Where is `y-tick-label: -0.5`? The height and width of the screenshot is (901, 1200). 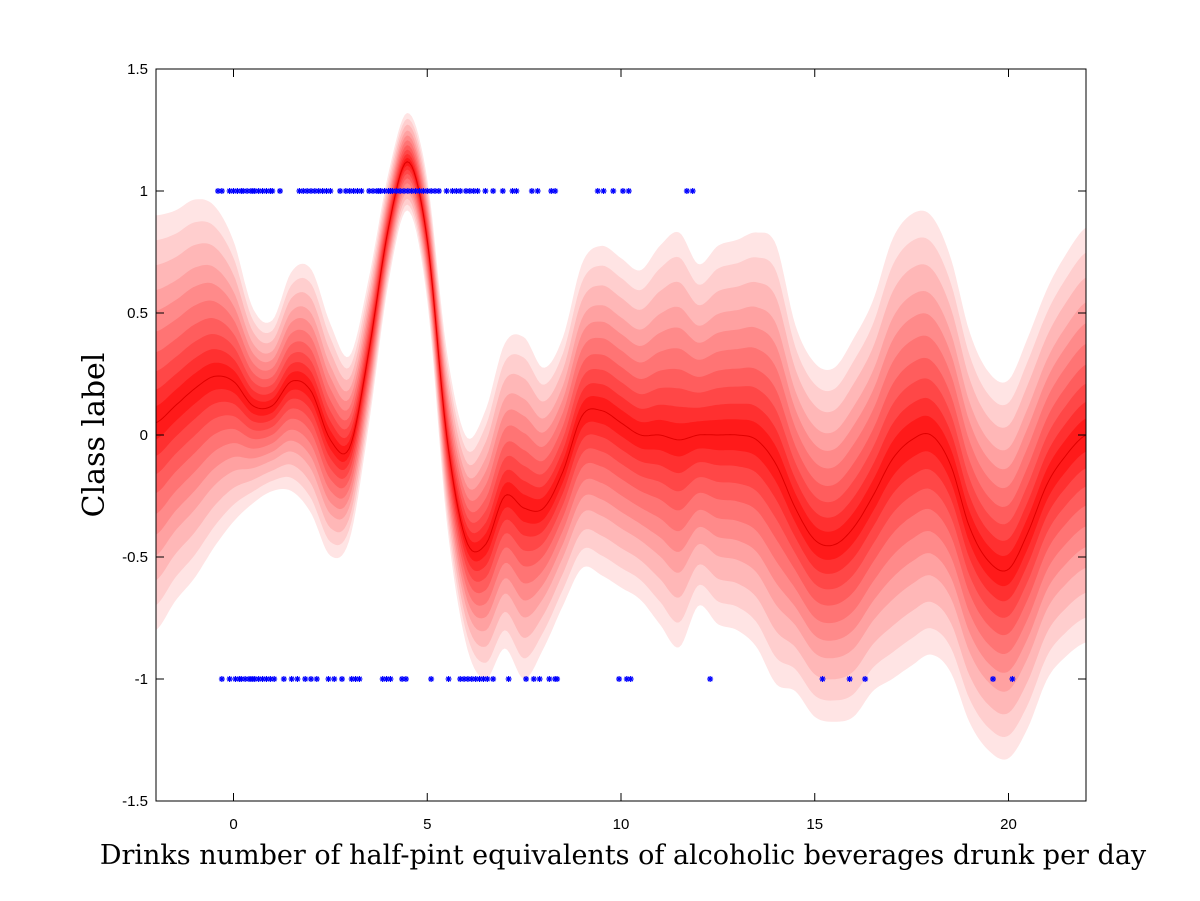 y-tick-label: -0.5 is located at coordinates (135, 557).